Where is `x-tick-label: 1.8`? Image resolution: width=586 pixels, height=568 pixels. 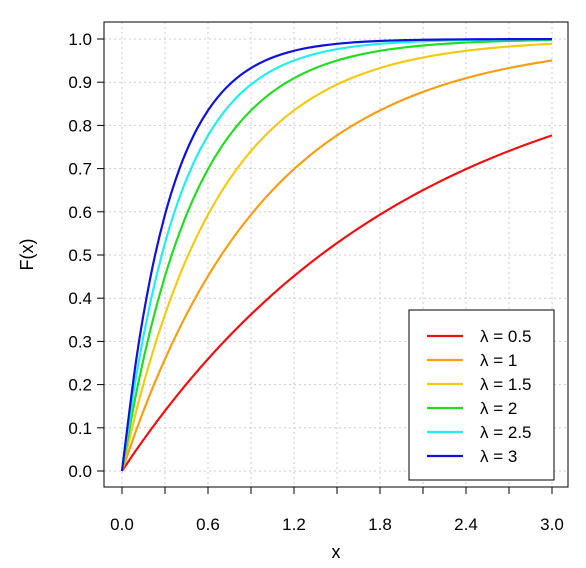 x-tick-label: 1.8 is located at coordinates (380, 524).